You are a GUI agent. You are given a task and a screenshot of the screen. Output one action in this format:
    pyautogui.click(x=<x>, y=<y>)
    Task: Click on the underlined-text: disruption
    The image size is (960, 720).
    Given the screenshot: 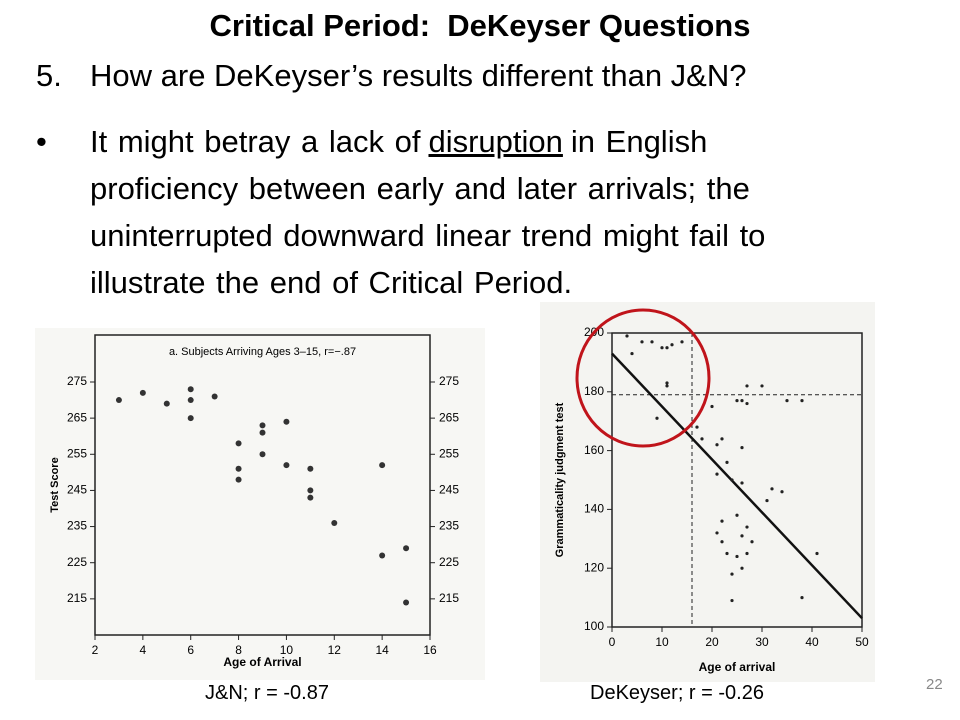 What is the action you would take?
    pyautogui.click(x=495, y=141)
    